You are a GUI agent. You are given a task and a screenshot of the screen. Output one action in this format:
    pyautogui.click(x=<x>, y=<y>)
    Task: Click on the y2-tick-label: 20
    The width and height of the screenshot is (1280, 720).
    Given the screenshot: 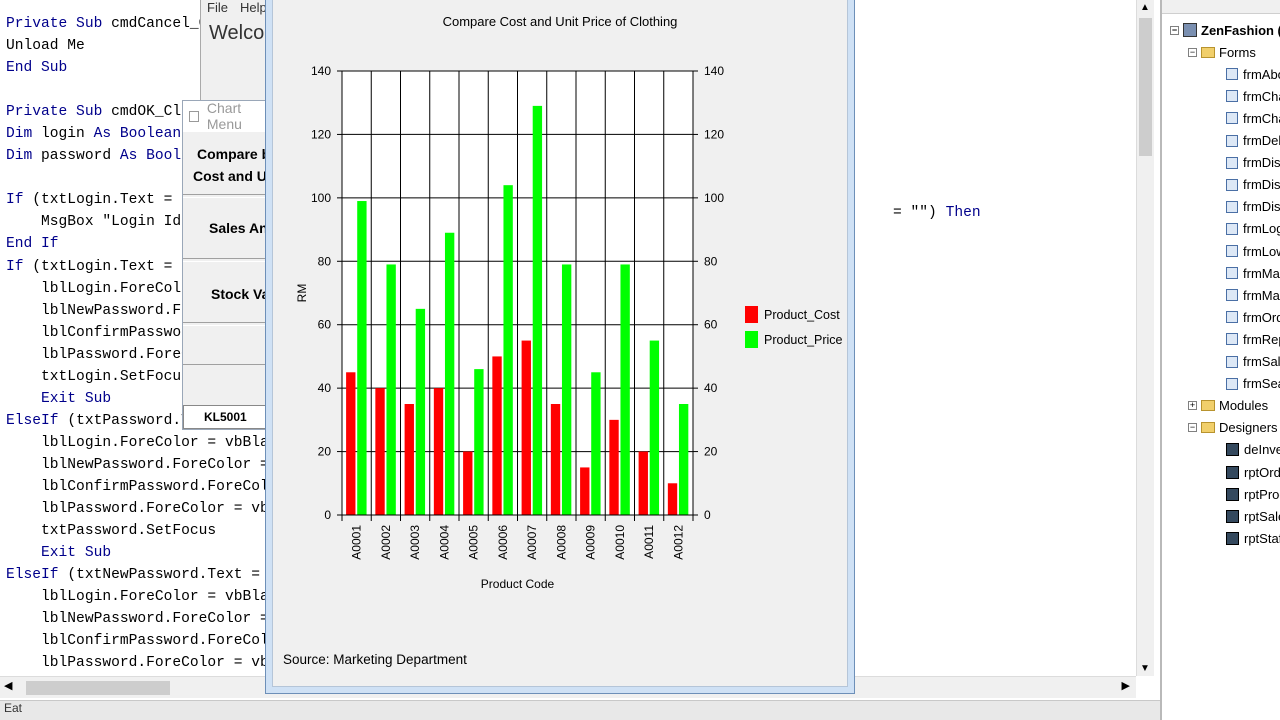 What is the action you would take?
    pyautogui.click(x=711, y=452)
    